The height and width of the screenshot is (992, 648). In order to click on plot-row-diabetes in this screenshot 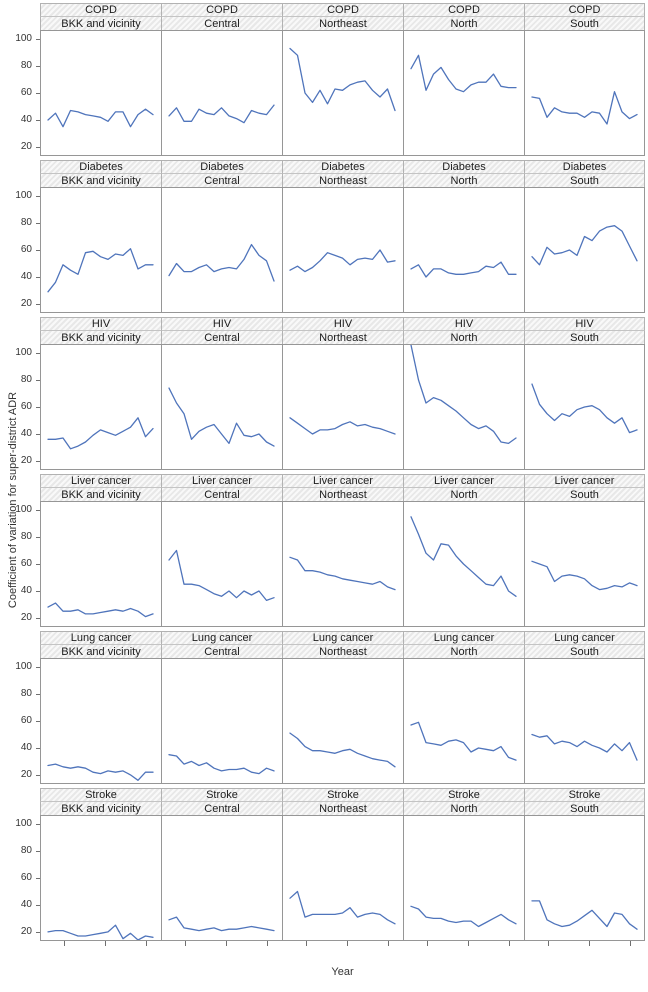, I will do `click(342, 250)`.